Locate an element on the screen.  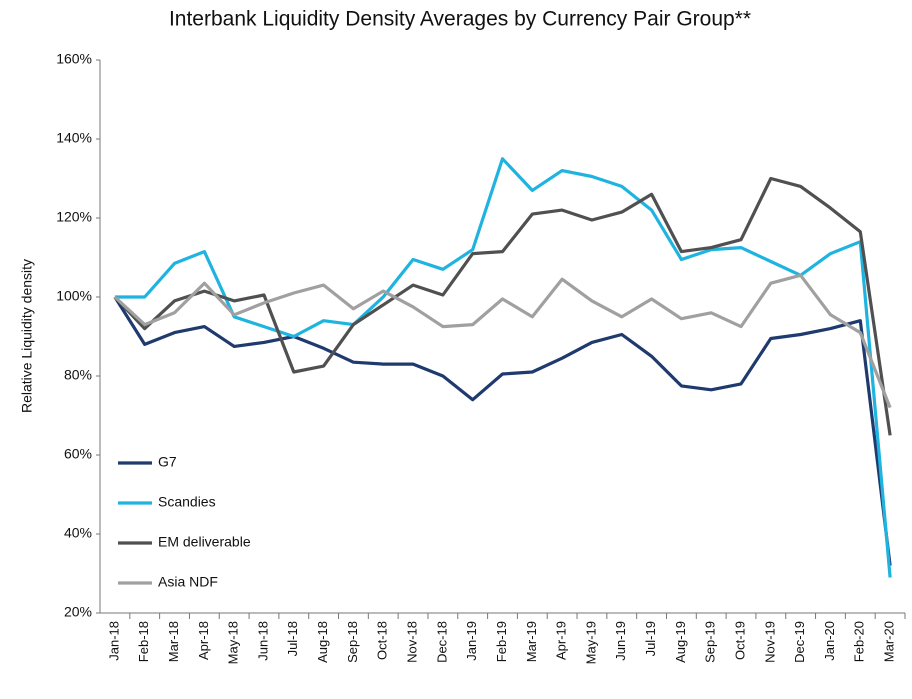
x-tick-label: Feb-19 is located at coordinates (501, 641).